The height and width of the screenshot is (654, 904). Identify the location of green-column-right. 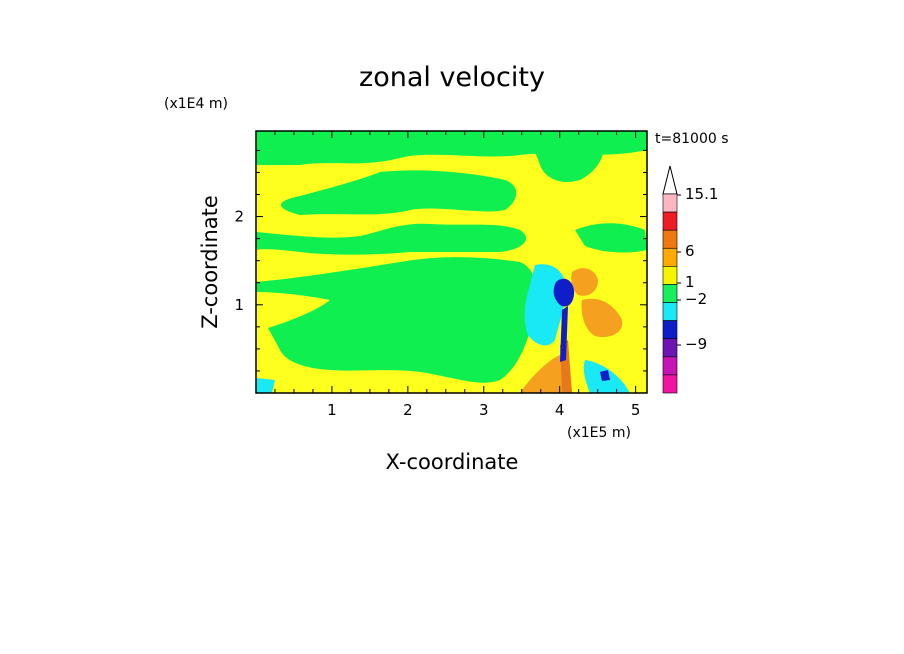
(562, 157).